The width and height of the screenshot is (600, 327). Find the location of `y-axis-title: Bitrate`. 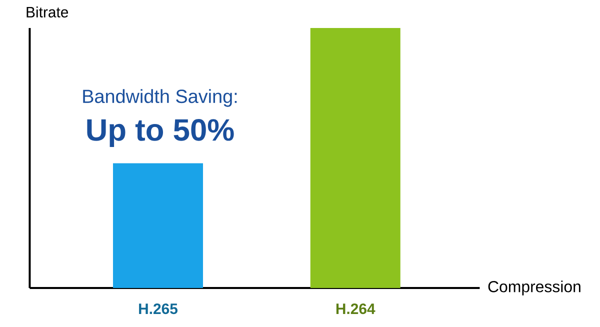

y-axis-title: Bitrate is located at coordinates (47, 12).